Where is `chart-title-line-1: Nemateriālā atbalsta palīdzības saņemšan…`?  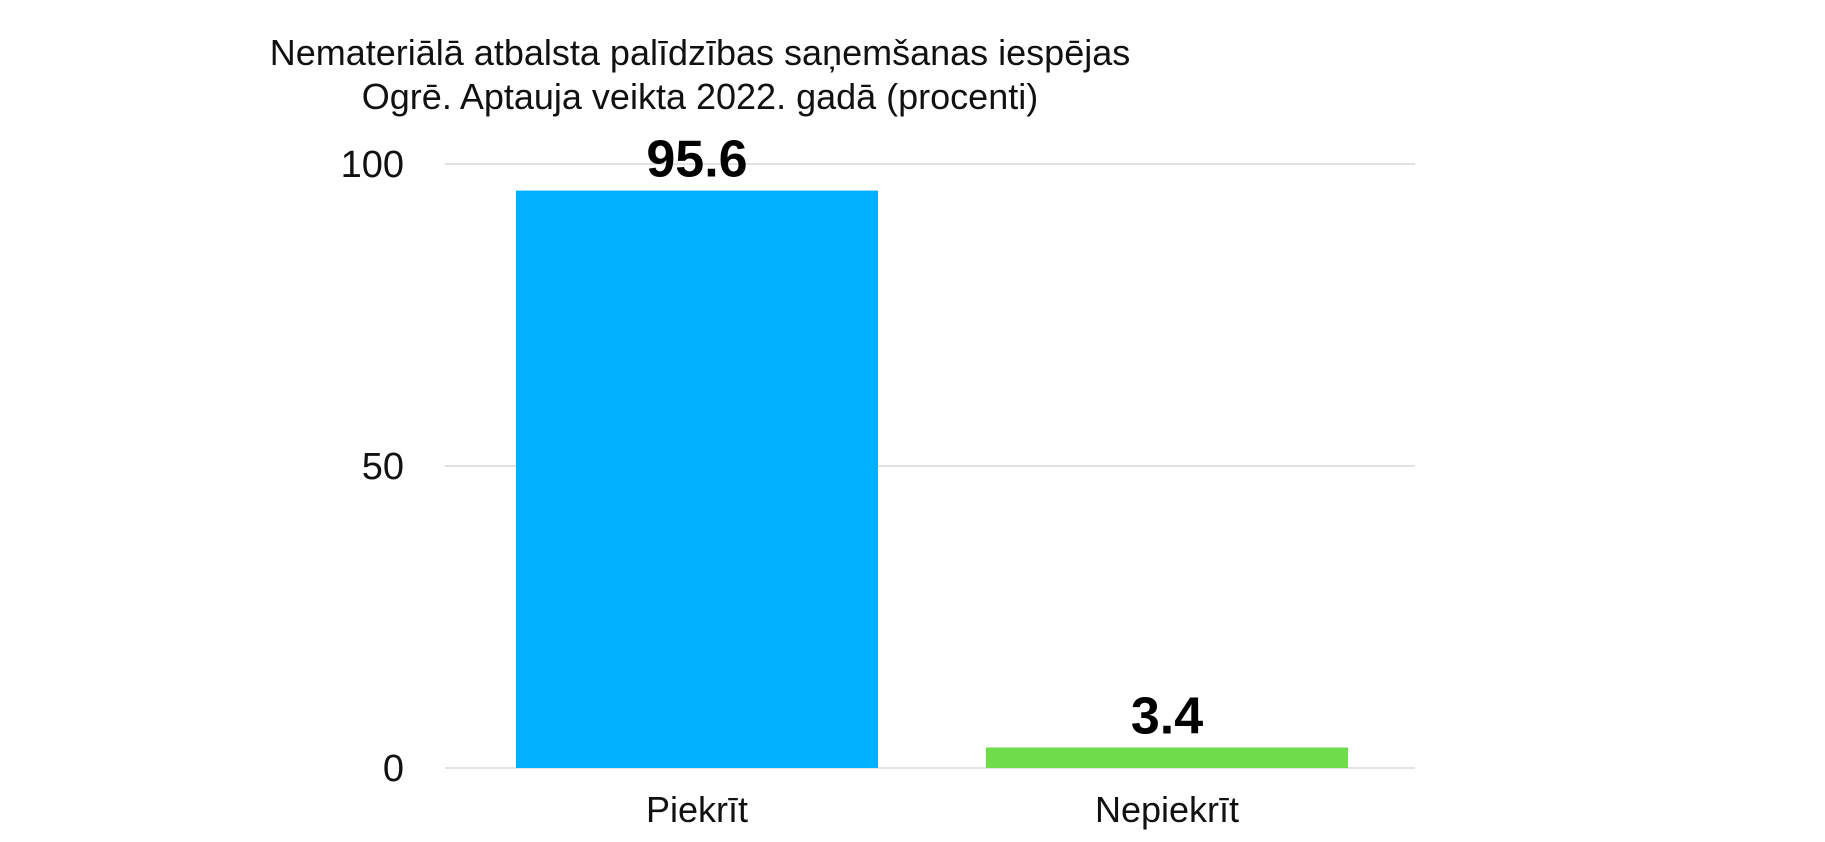
chart-title-line-1: Nemateriālā atbalsta palīdzības saņemšan… is located at coordinates (700, 52).